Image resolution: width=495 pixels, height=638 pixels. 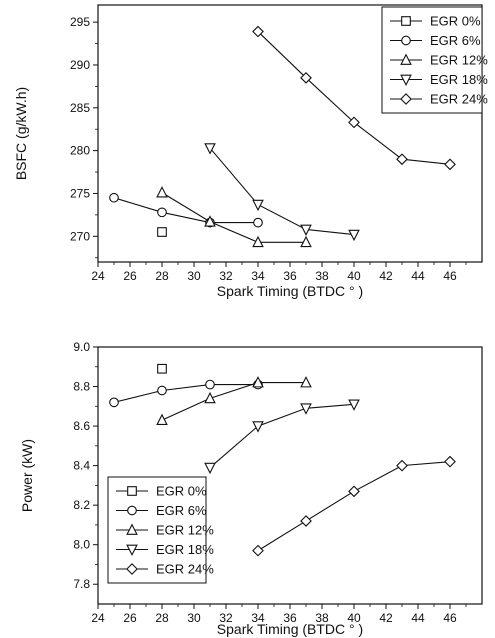 I want to click on y-tick-label: 8.2, so click(x=81, y=505).